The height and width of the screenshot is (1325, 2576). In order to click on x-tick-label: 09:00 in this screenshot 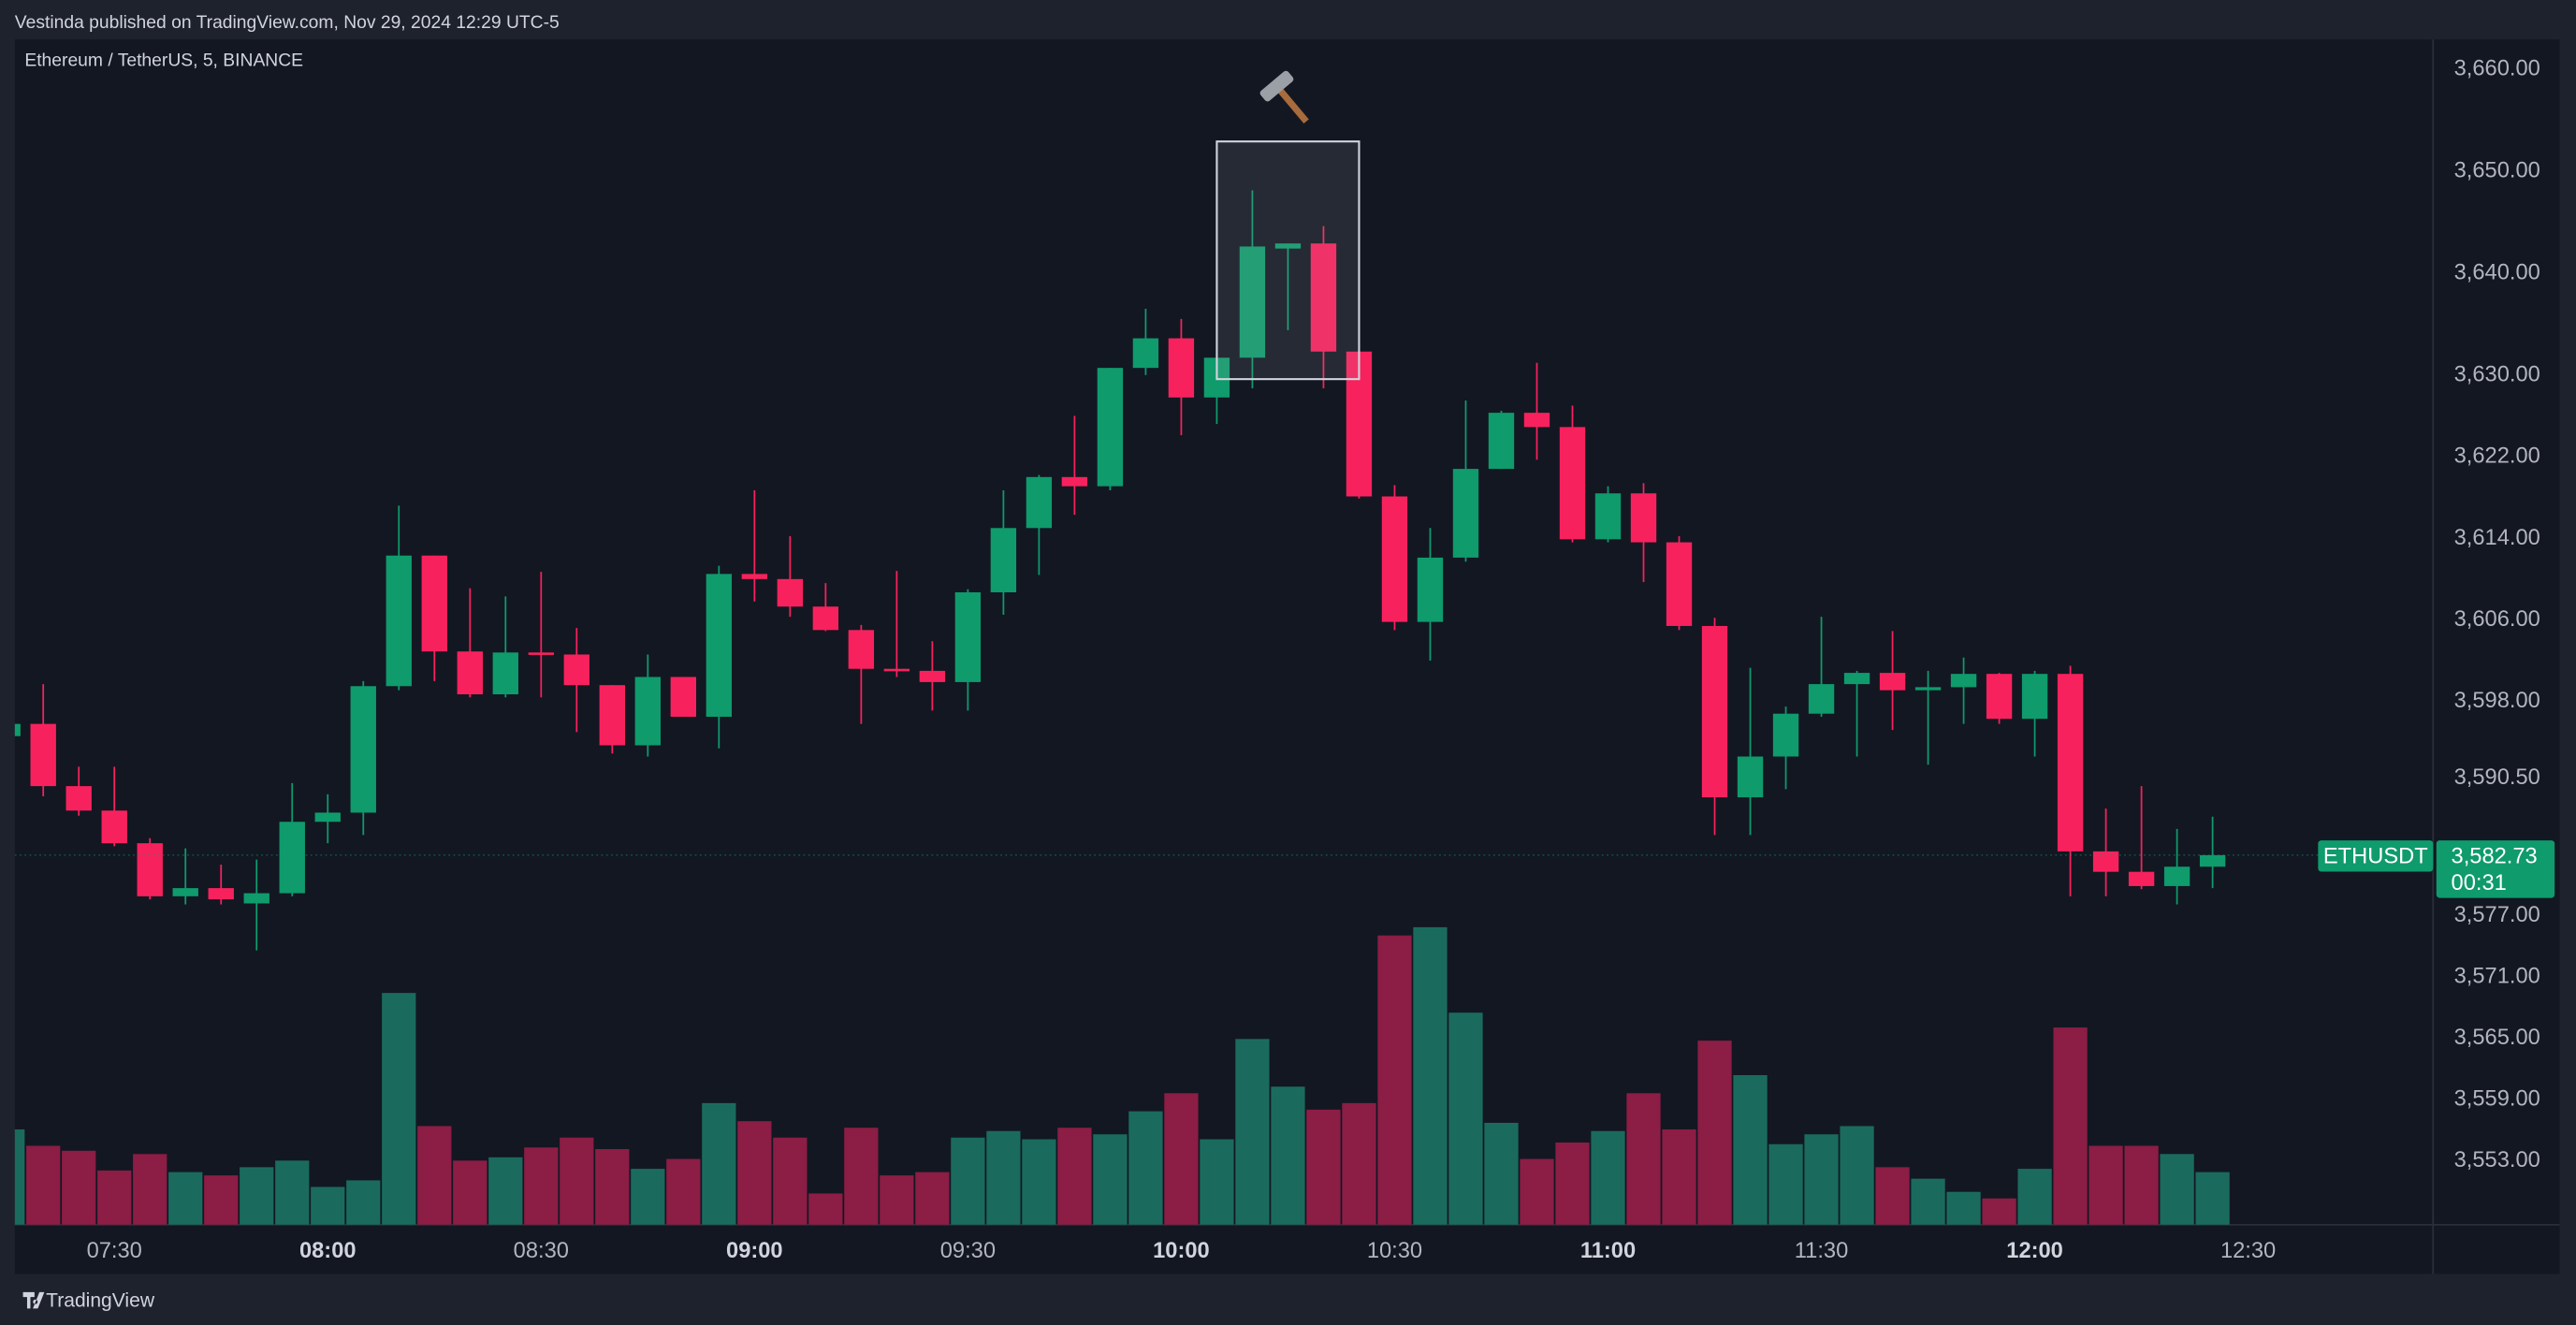, I will do `click(754, 1251)`.